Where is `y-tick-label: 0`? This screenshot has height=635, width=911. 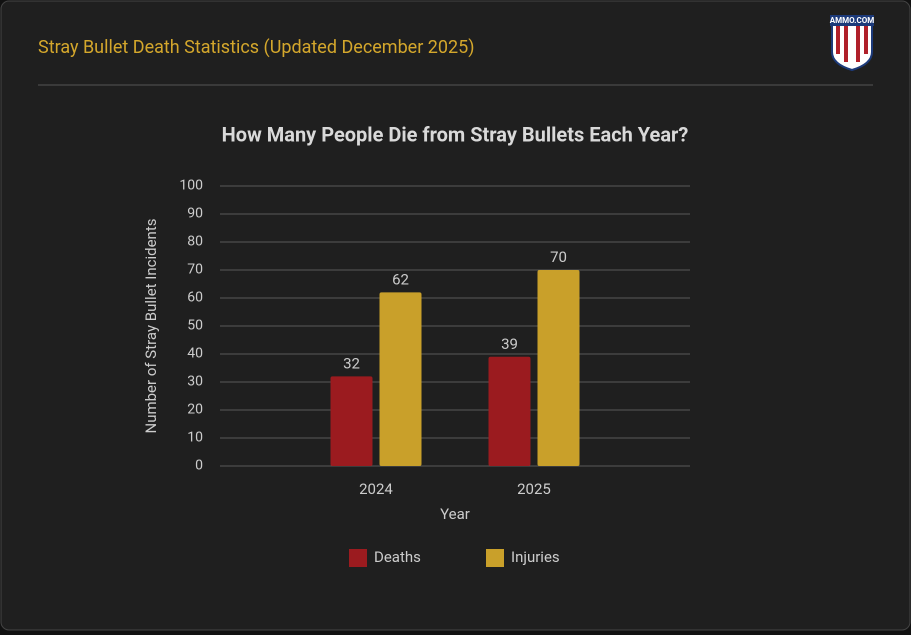 y-tick-label: 0 is located at coordinates (199, 466).